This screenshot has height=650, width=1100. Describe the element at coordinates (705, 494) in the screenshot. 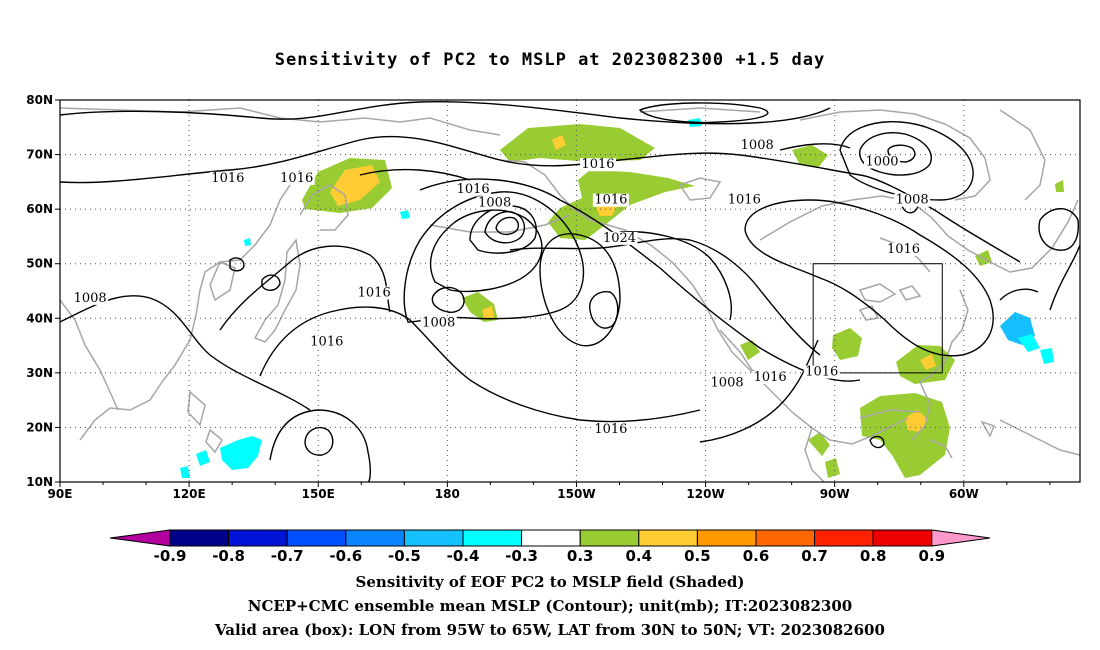

I see `lon-label: 120W` at that location.